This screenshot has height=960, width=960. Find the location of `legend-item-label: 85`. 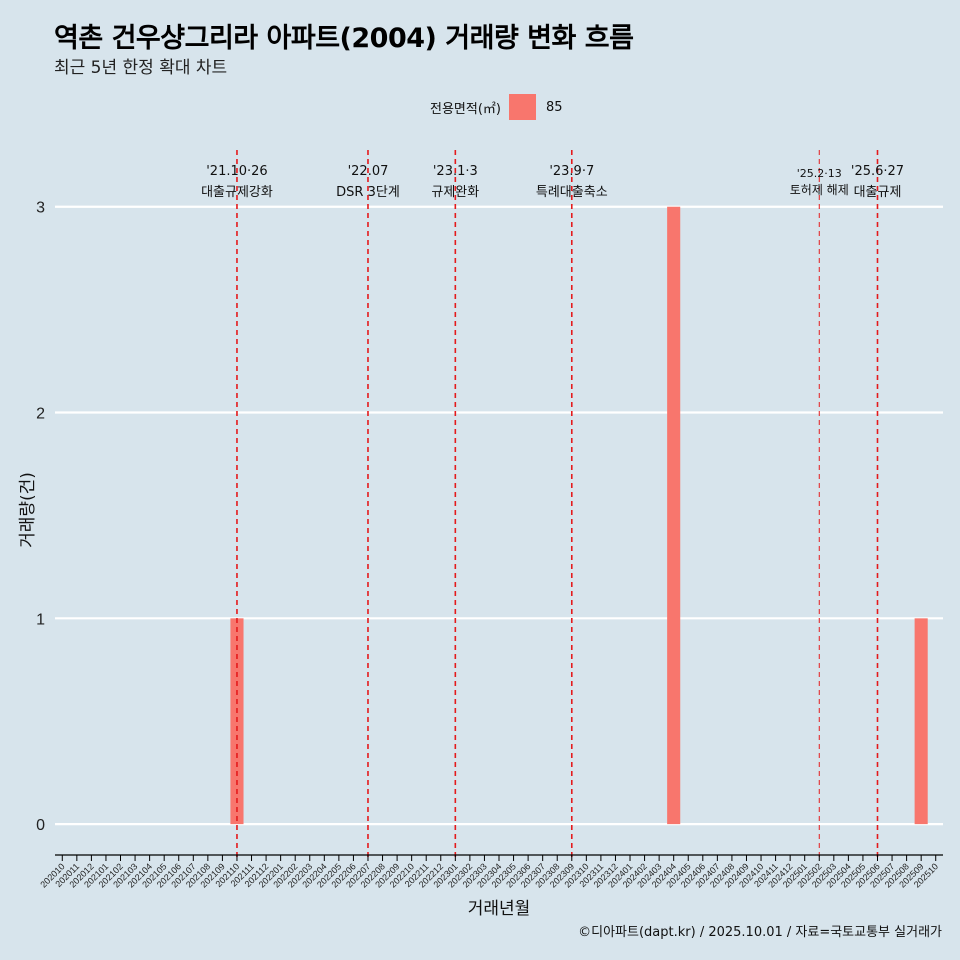

legend-item-label: 85 is located at coordinates (554, 107).